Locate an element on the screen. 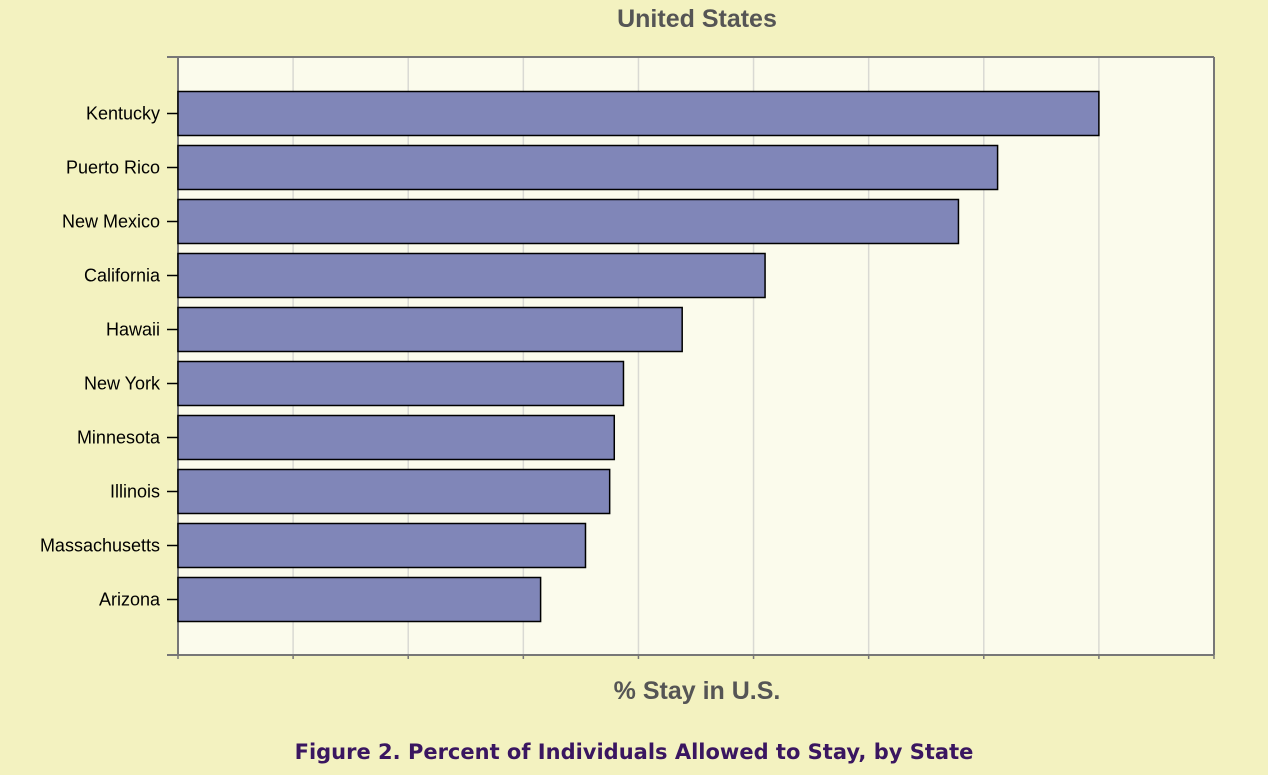 The height and width of the screenshot is (775, 1268). category-label: Puerto Rico is located at coordinates (113, 168).